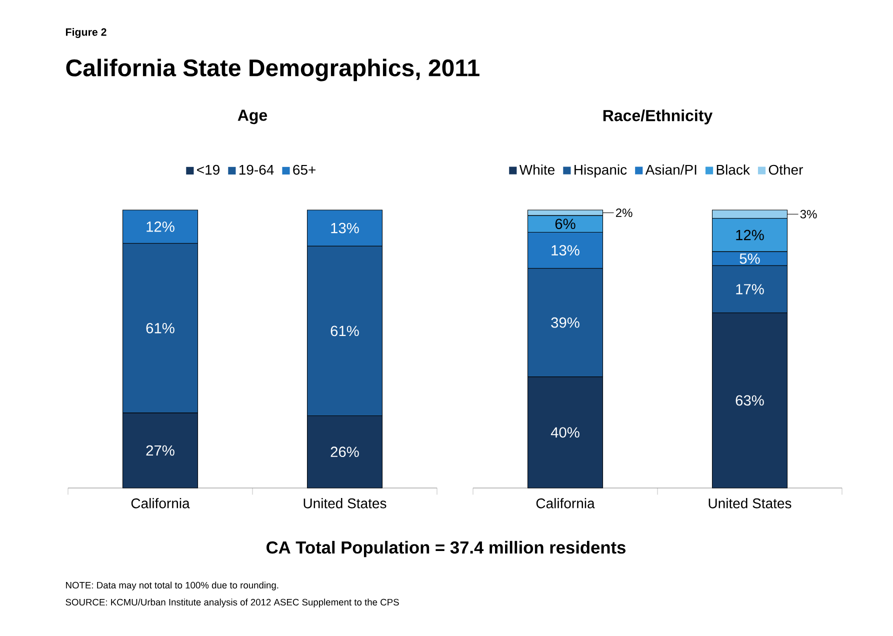  What do you see at coordinates (750, 400) in the screenshot?
I see `data-label: 63%` at bounding box center [750, 400].